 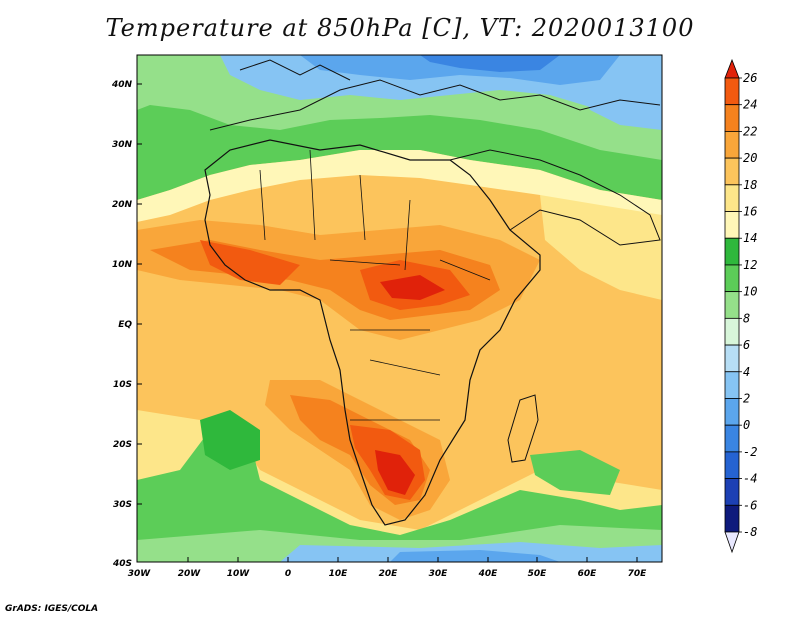 What do you see at coordinates (746, 318) in the screenshot?
I see `colorbar-label: 8` at bounding box center [746, 318].